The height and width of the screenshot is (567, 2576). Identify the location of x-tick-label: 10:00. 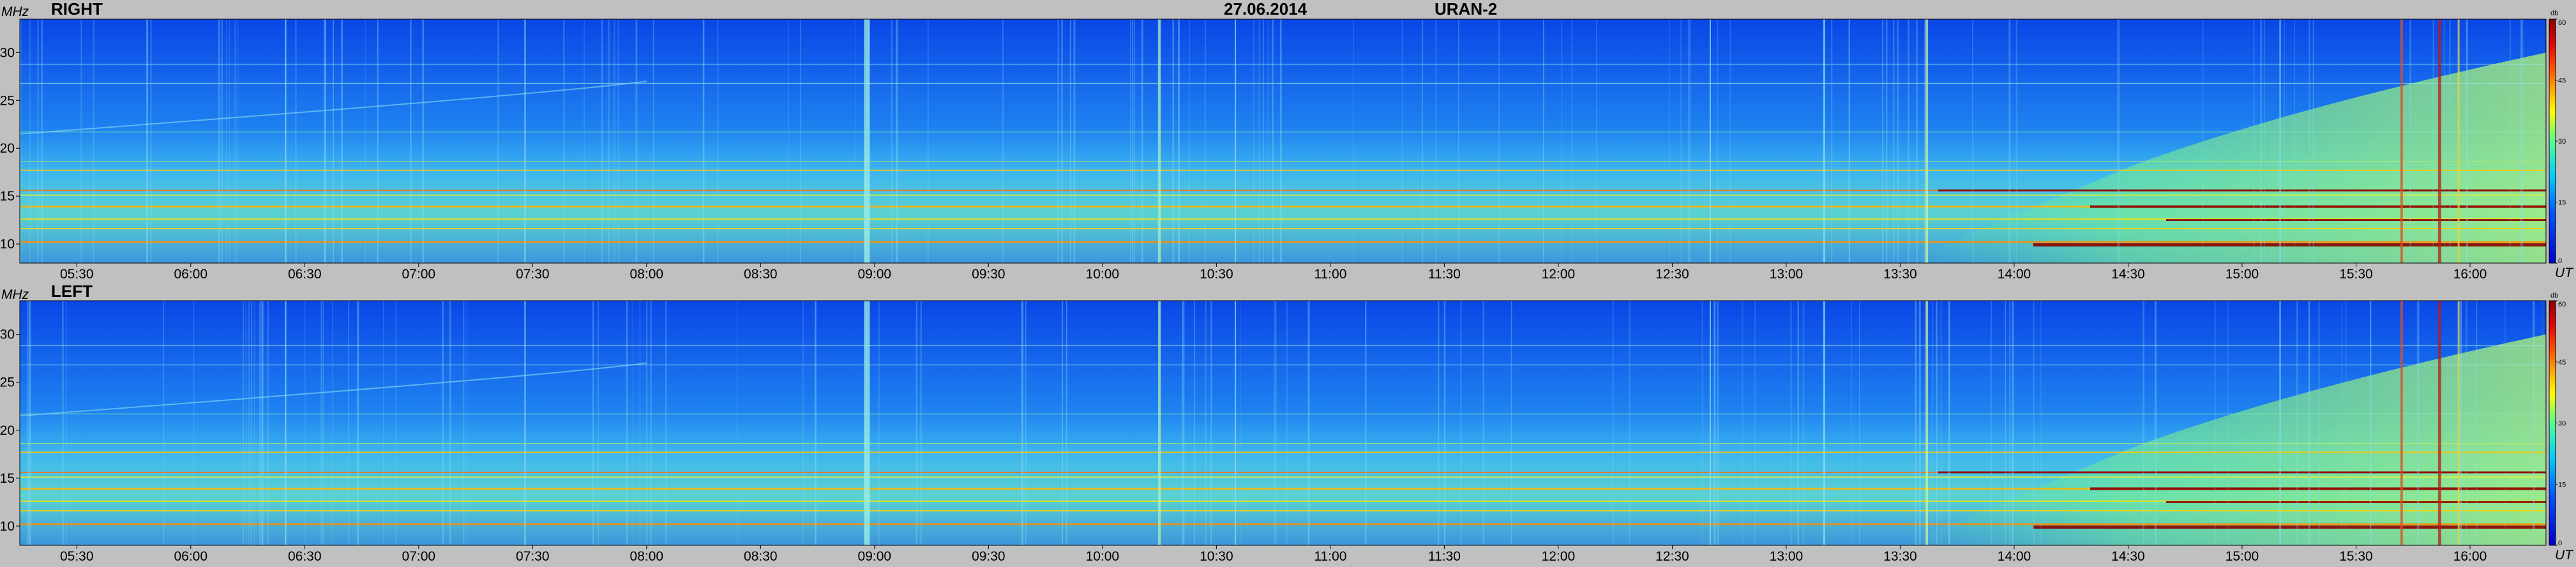
(1103, 274).